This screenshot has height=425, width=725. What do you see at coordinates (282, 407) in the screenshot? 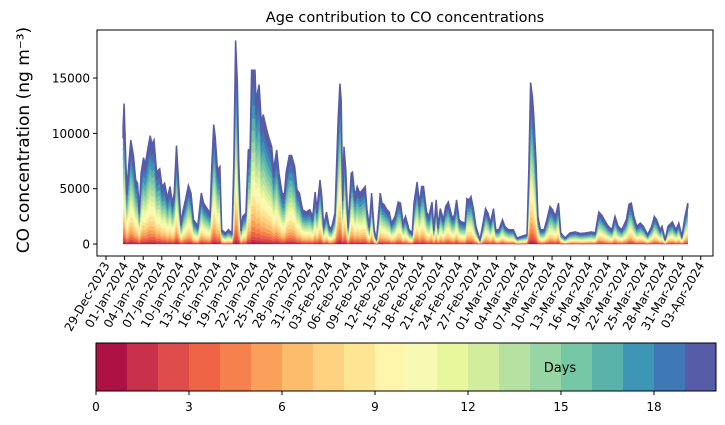
I see `colorbar-tick-label: 6` at bounding box center [282, 407].